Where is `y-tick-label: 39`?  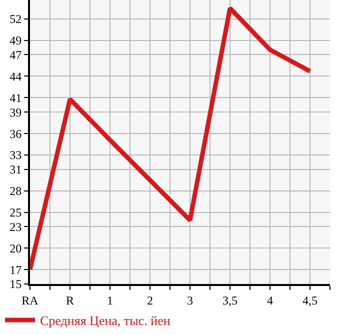
y-tick-label: 39 is located at coordinates (16, 112).